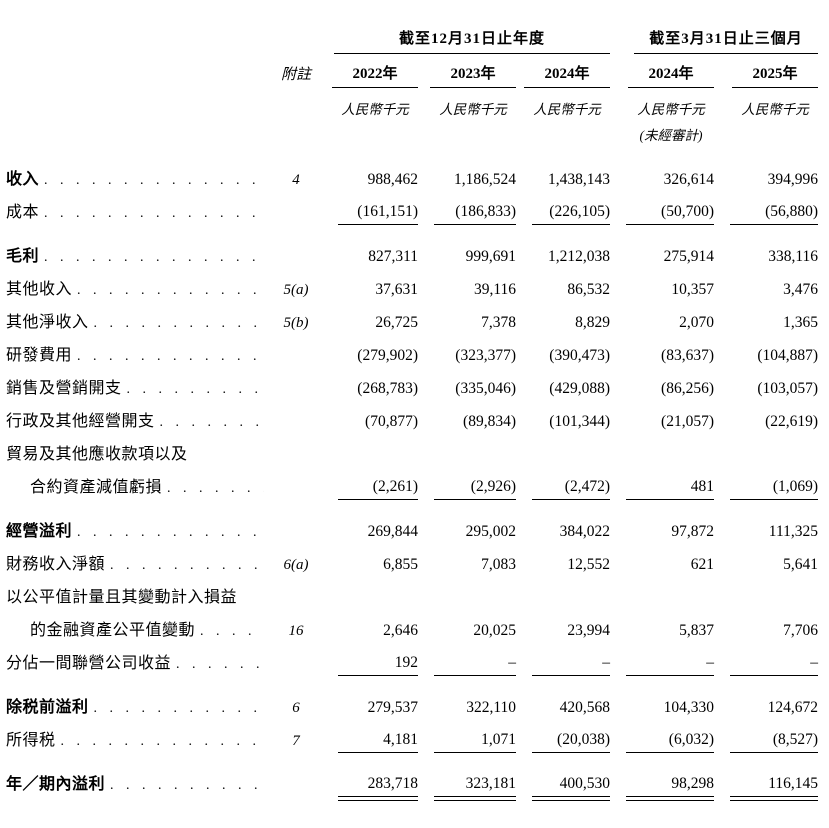 The image size is (829, 828). I want to click on value-cell: 3,476, so click(766, 285).